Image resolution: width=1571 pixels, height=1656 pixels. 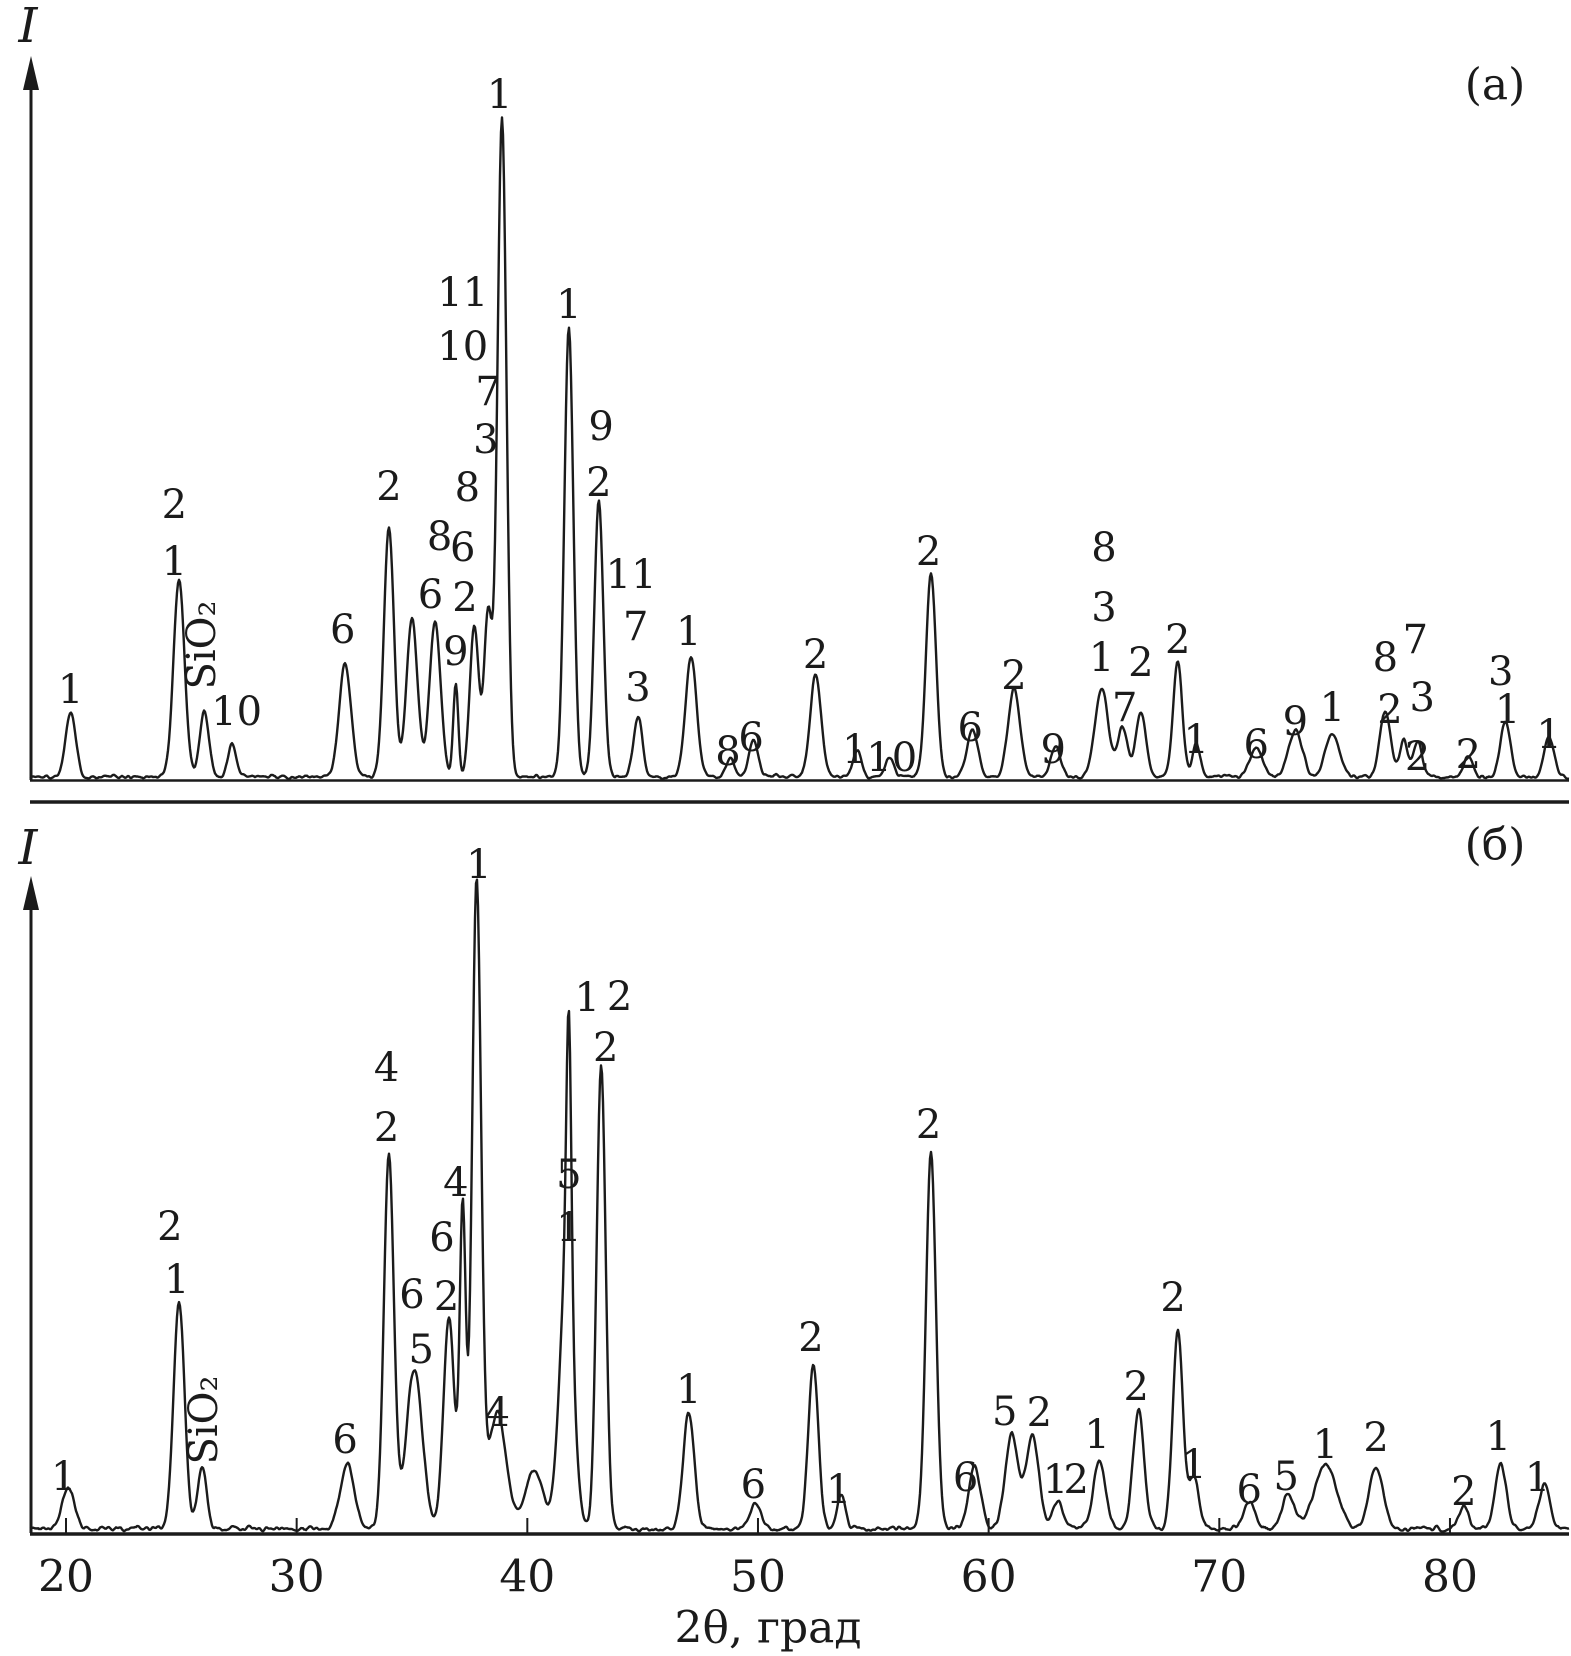 I want to click on x-tick-label: 80, so click(x=1449, y=1577).